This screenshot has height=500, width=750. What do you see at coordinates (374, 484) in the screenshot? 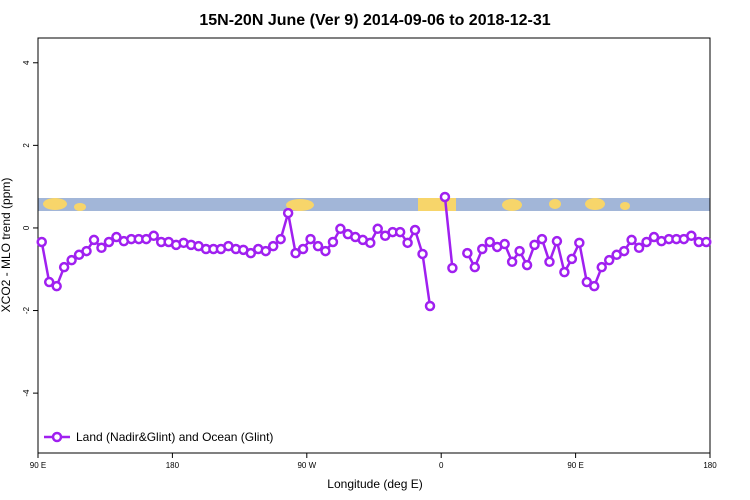
I see `x-axis-label: Longitude (deg E)` at bounding box center [374, 484].